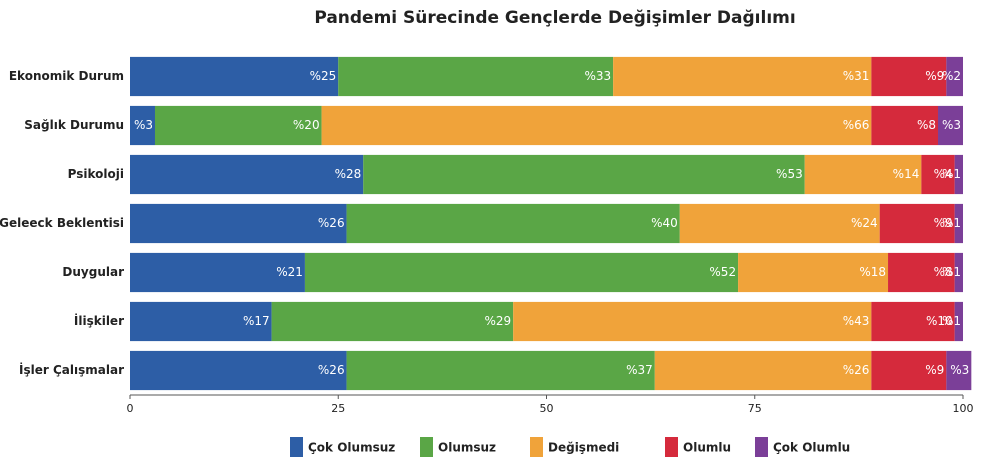 The height and width of the screenshot is (472, 981). What do you see at coordinates (99, 320) in the screenshot?
I see `y-tick-label: İlişkiler` at bounding box center [99, 320].